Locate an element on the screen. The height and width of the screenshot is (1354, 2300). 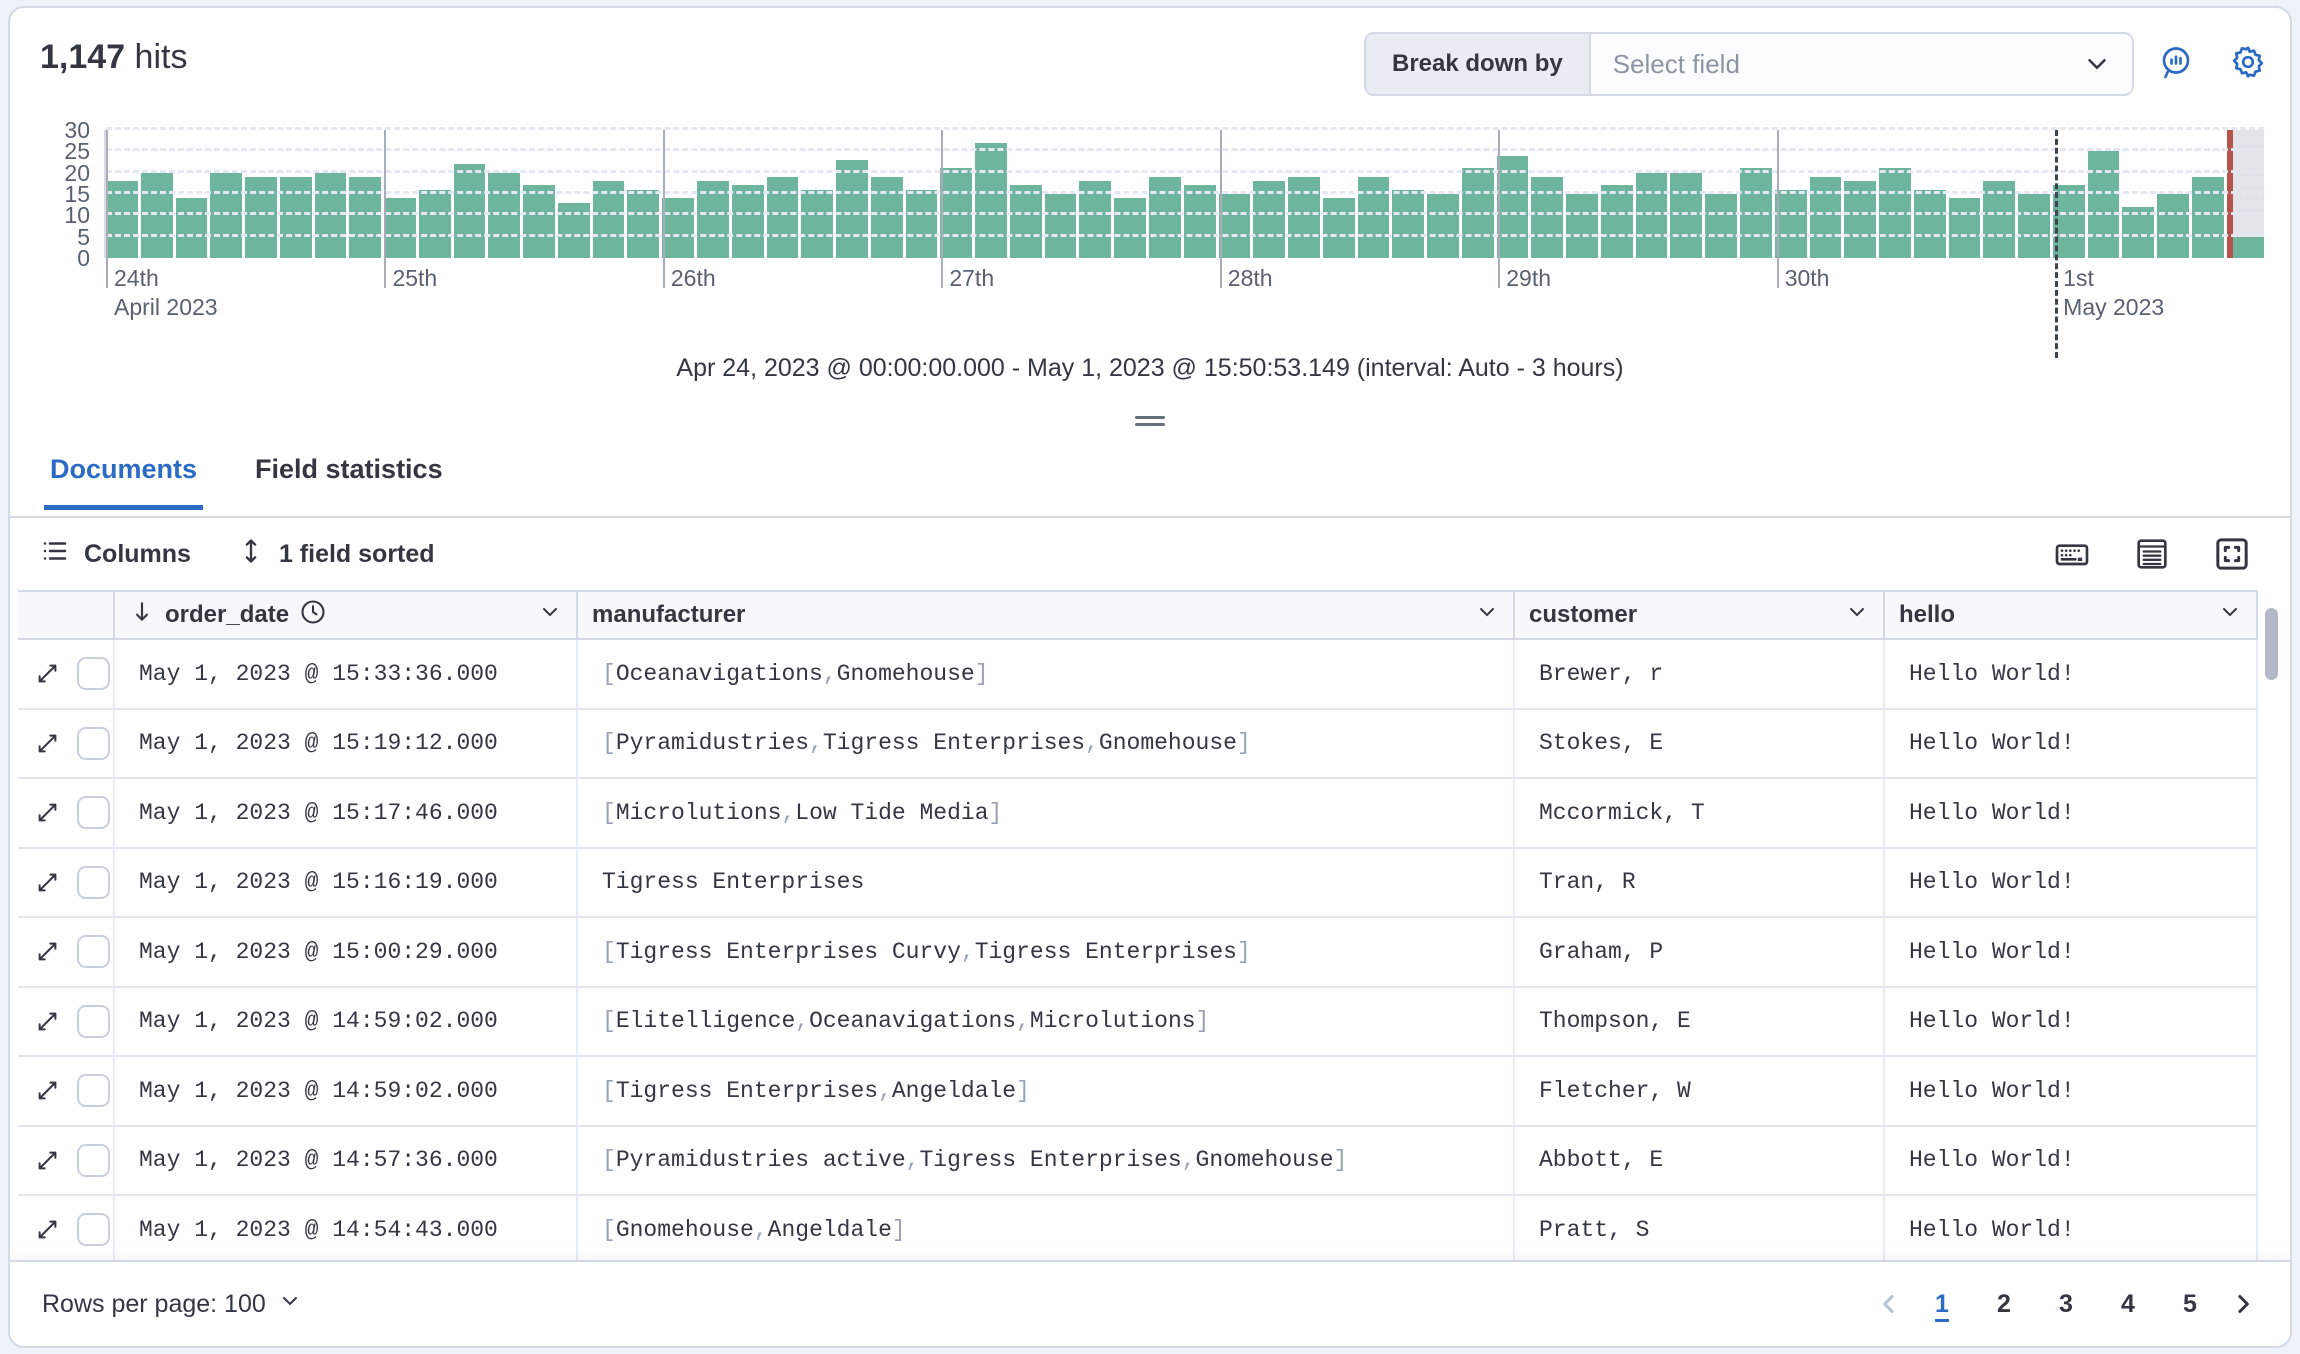
previous-page-icon is located at coordinates (1889, 1304).